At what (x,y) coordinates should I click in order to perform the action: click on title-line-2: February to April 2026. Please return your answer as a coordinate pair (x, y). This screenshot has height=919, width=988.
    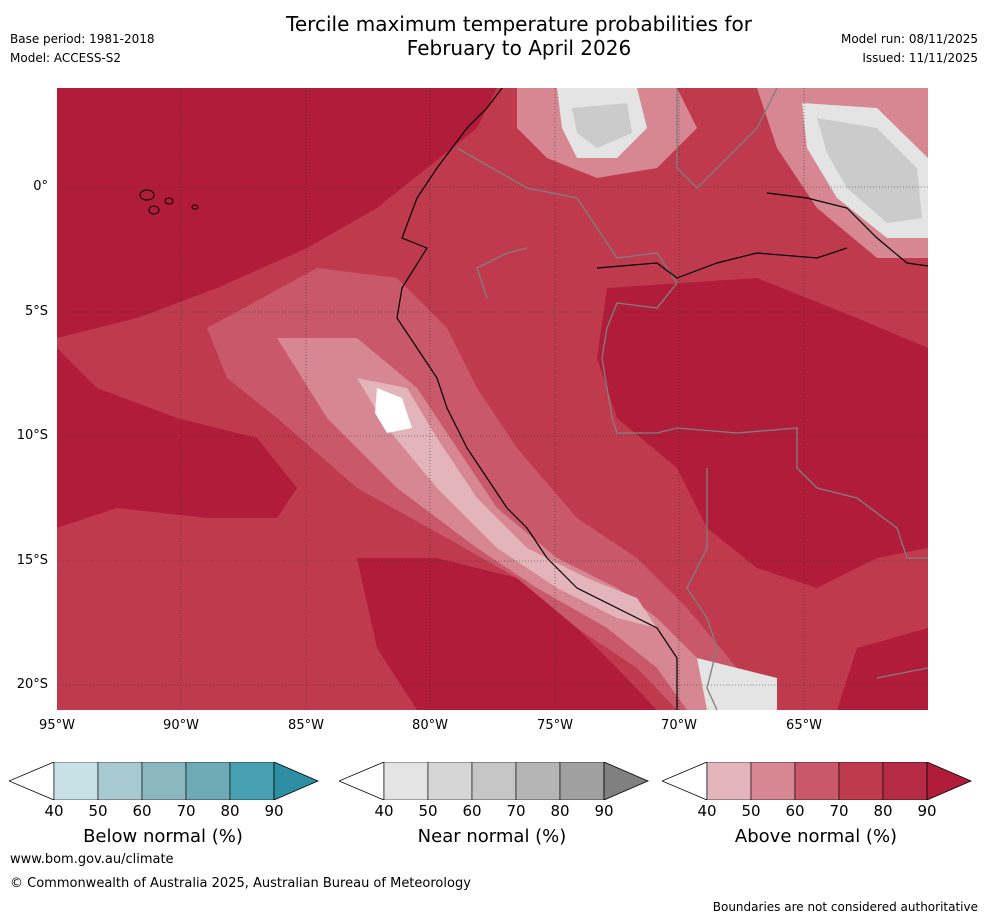
    Looking at the image, I should click on (519, 48).